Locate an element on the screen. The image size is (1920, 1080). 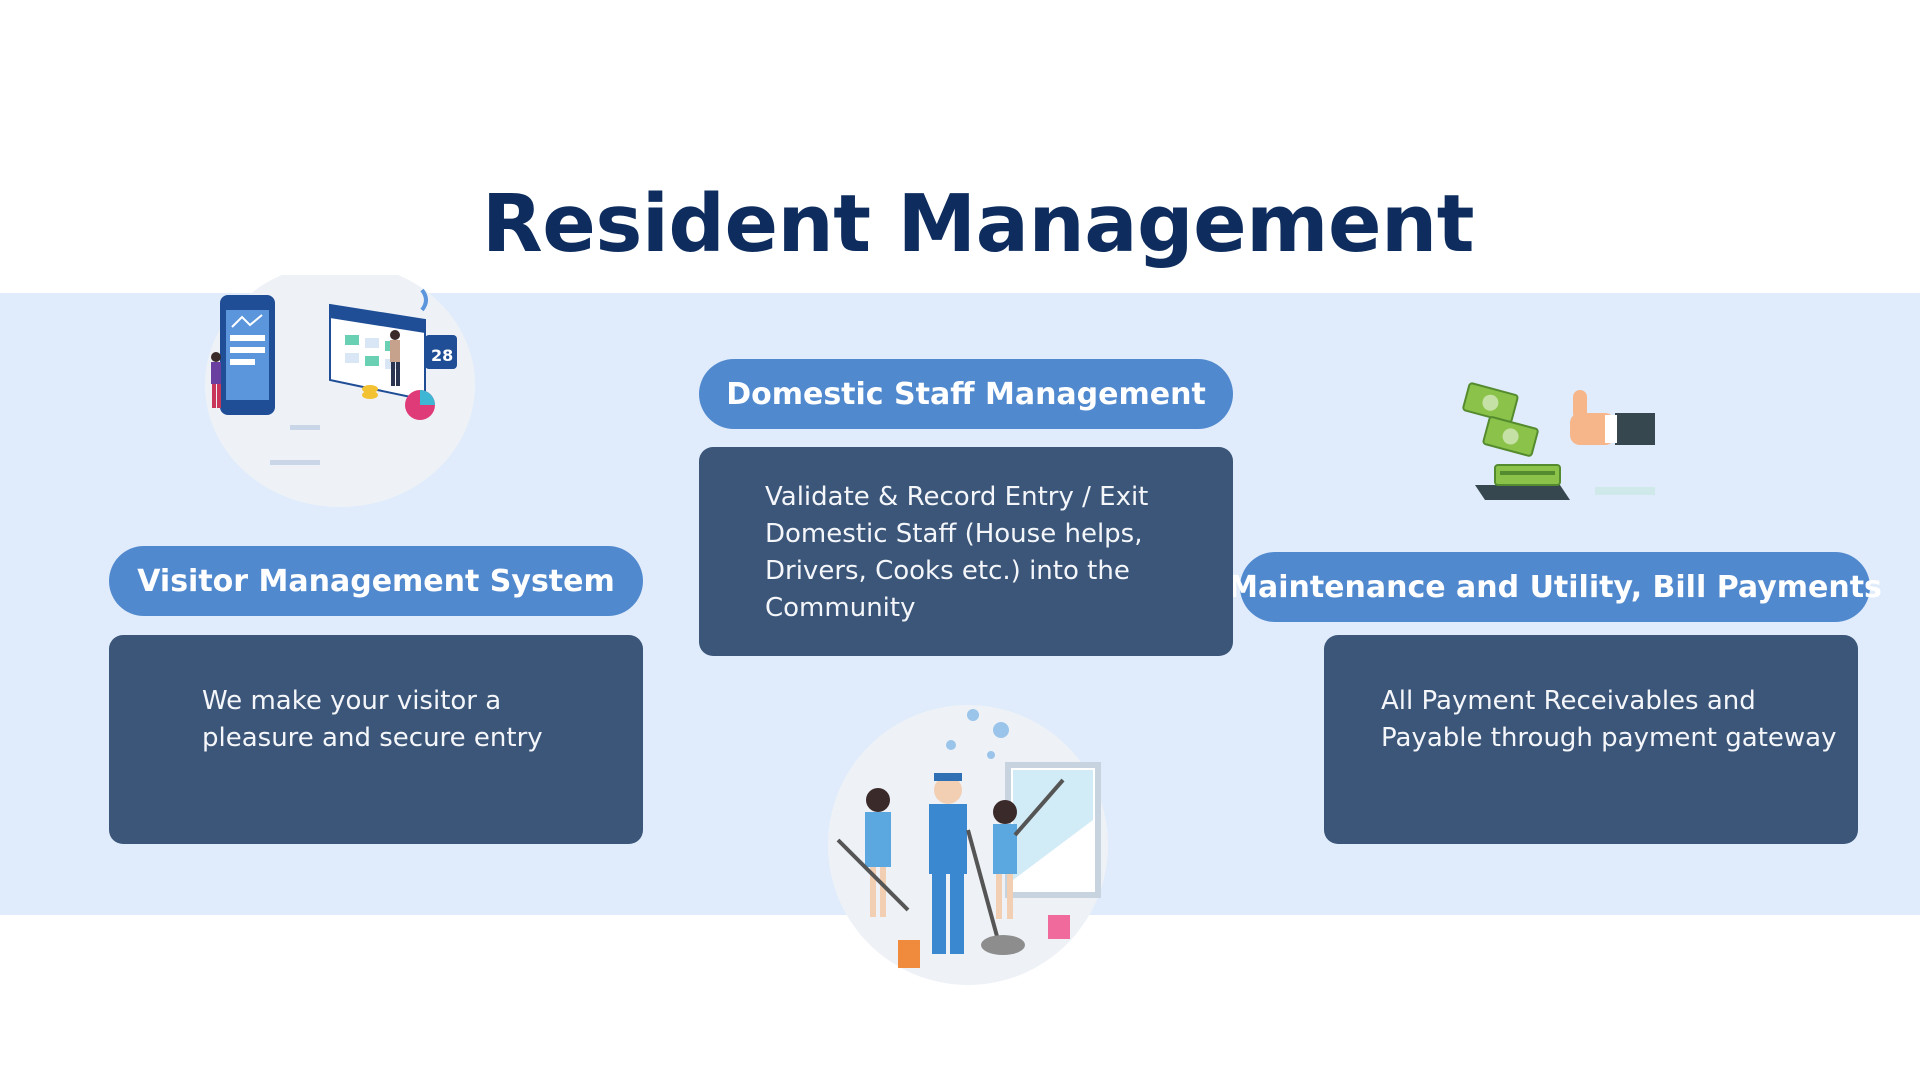
cleaning-staff-illustration is located at coordinates (968, 845).